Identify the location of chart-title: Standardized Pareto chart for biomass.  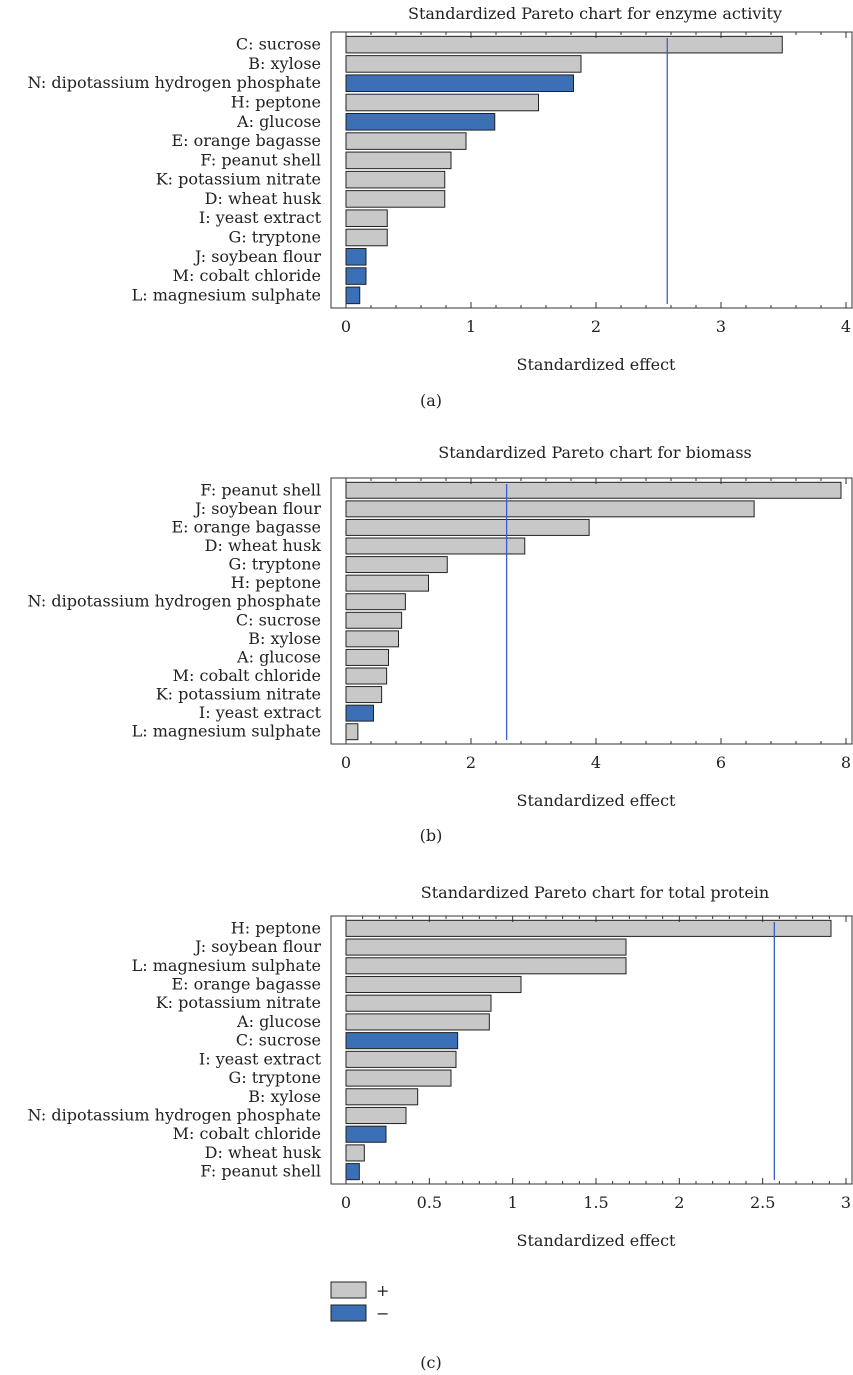
(594, 452).